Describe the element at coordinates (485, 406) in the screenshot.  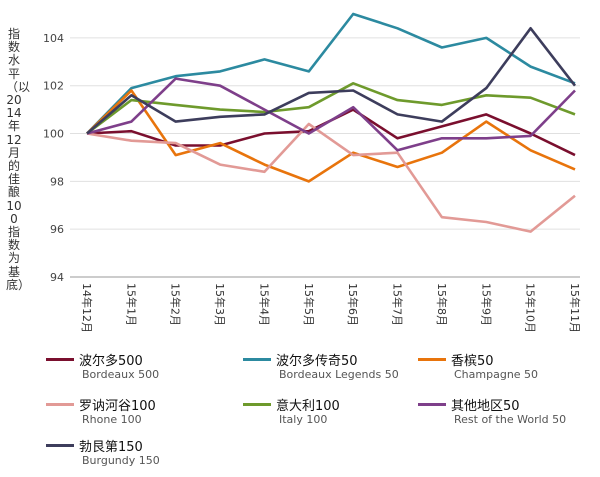
I see `legend-label: 其他地区50` at that location.